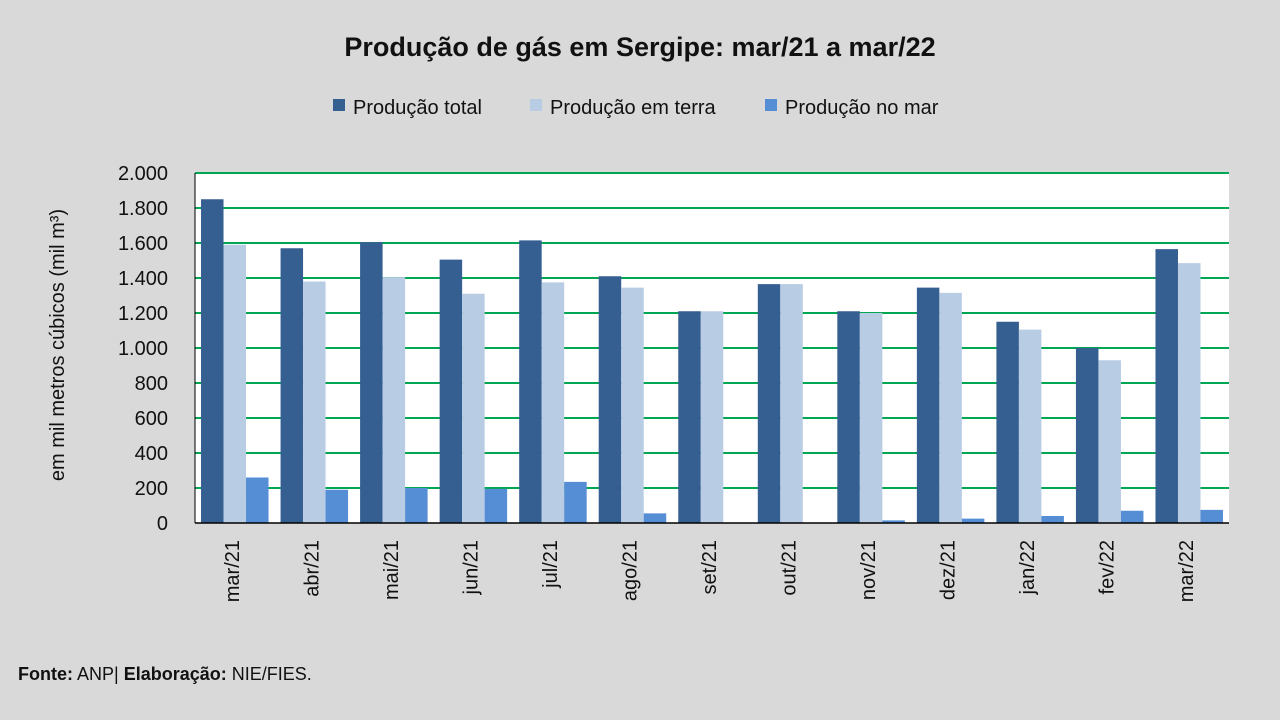  Describe the element at coordinates (417, 108) in the screenshot. I see `legend-label: Produção total` at that location.